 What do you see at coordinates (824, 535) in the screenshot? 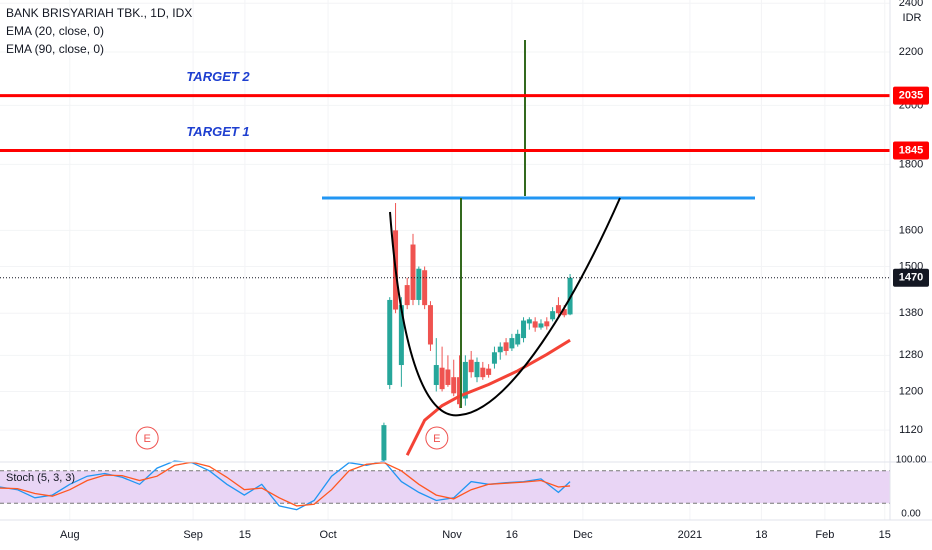
I see `x-tick-label: Feb` at bounding box center [824, 535].